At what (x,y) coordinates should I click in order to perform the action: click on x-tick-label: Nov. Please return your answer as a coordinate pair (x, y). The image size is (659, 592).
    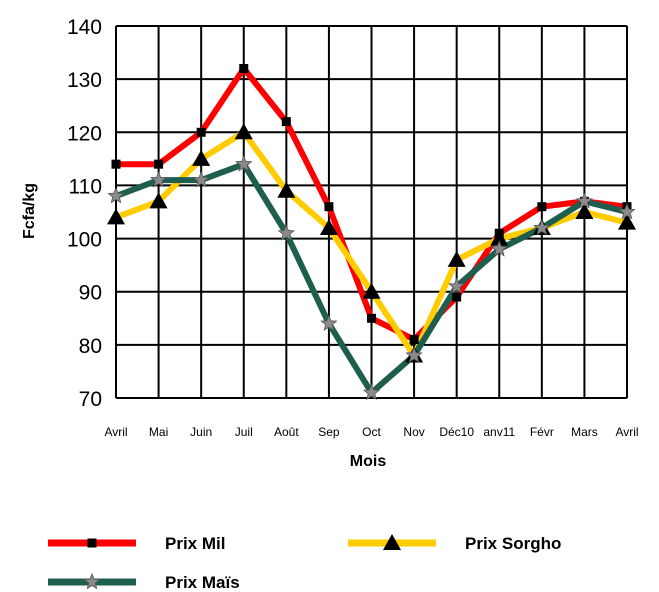
    Looking at the image, I should click on (413, 432).